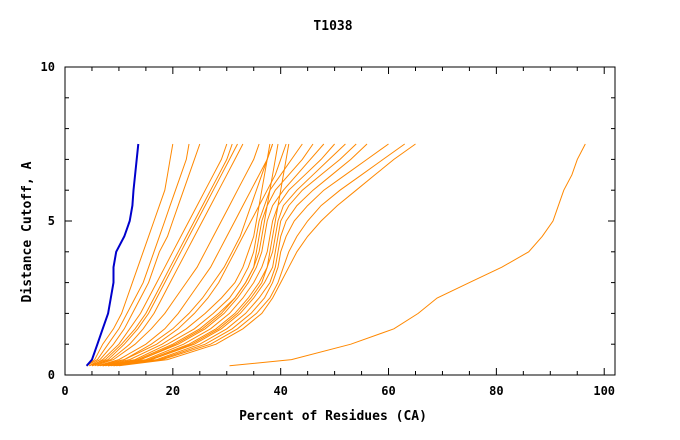 Image resolution: width=680 pixels, height=440 pixels. What do you see at coordinates (496, 391) in the screenshot?
I see `x-tick-label: 80` at bounding box center [496, 391].